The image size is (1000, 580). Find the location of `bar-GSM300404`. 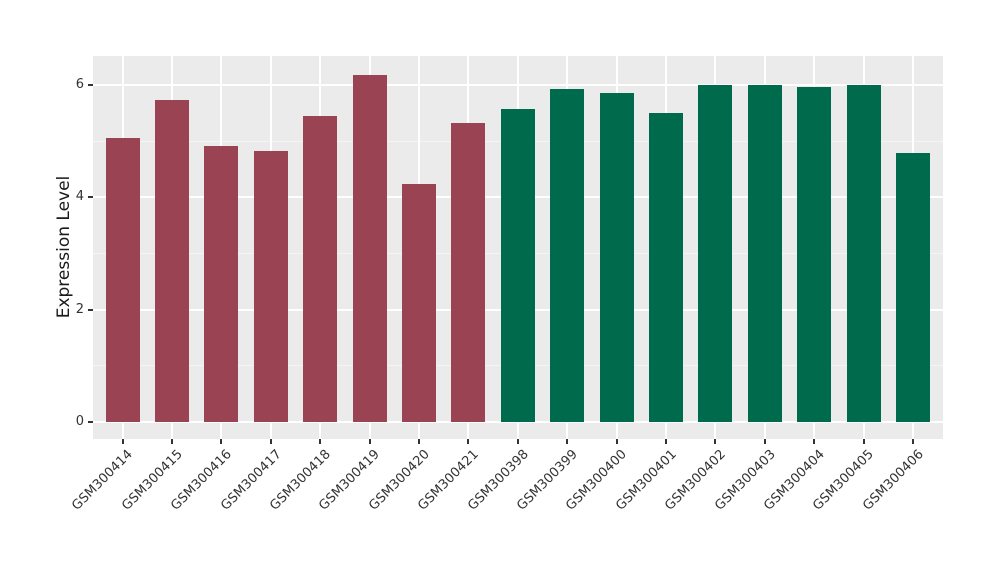

bar-GSM300404 is located at coordinates (814, 254).